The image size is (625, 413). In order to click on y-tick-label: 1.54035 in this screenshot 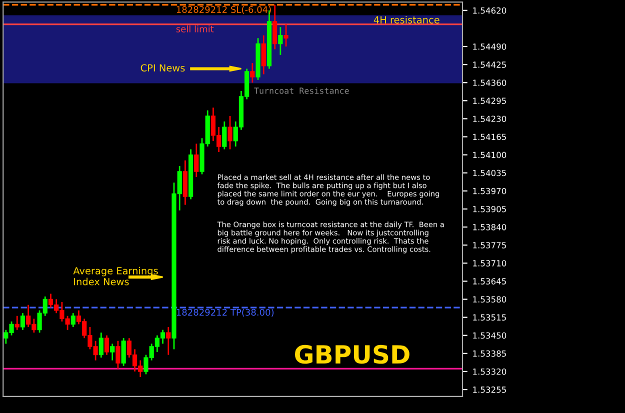, I will do `click(489, 173)`.